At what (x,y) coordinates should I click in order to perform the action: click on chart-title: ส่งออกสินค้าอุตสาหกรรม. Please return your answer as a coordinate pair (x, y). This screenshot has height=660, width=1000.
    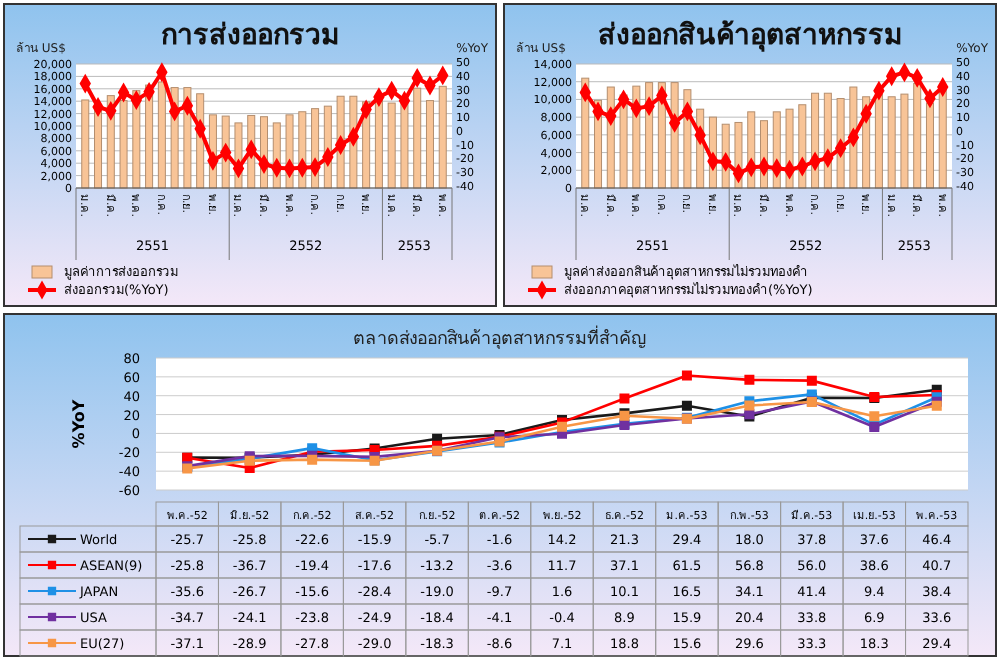
    Looking at the image, I should click on (750, 36).